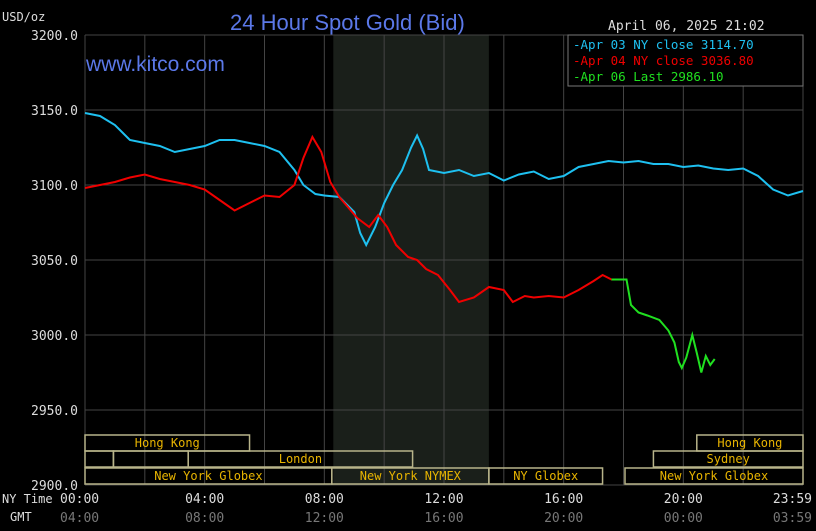 The height and width of the screenshot is (531, 816). Describe the element at coordinates (54, 36) in the screenshot. I see `y-tick-label: 3200.0` at that location.